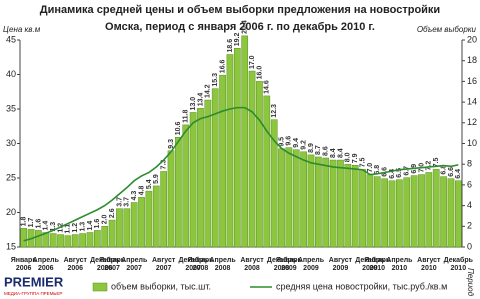 This screenshot has width=480, height=299. Describe the element at coordinates (156, 179) in the screenshot. I see `bar-value-label: 5.9` at that location.